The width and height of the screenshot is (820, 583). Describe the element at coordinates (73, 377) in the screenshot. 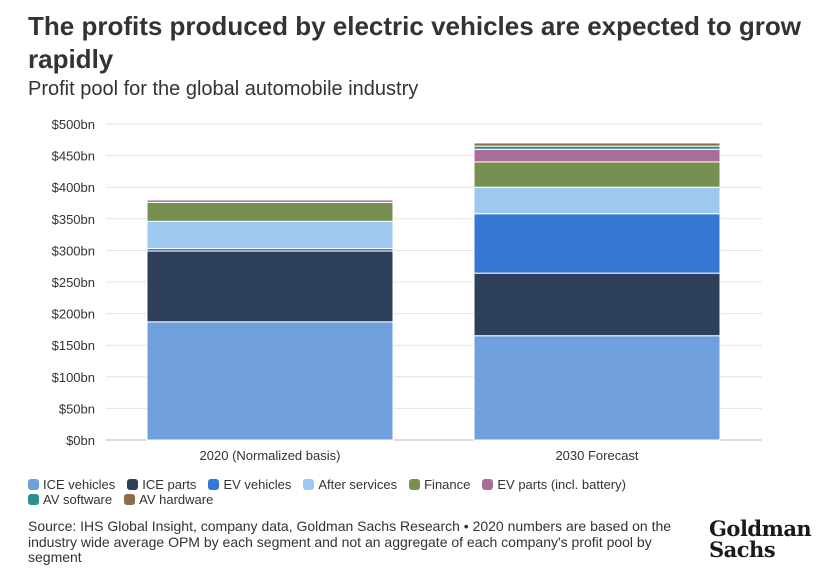

I see `y-tick-label: $100bn` at that location.